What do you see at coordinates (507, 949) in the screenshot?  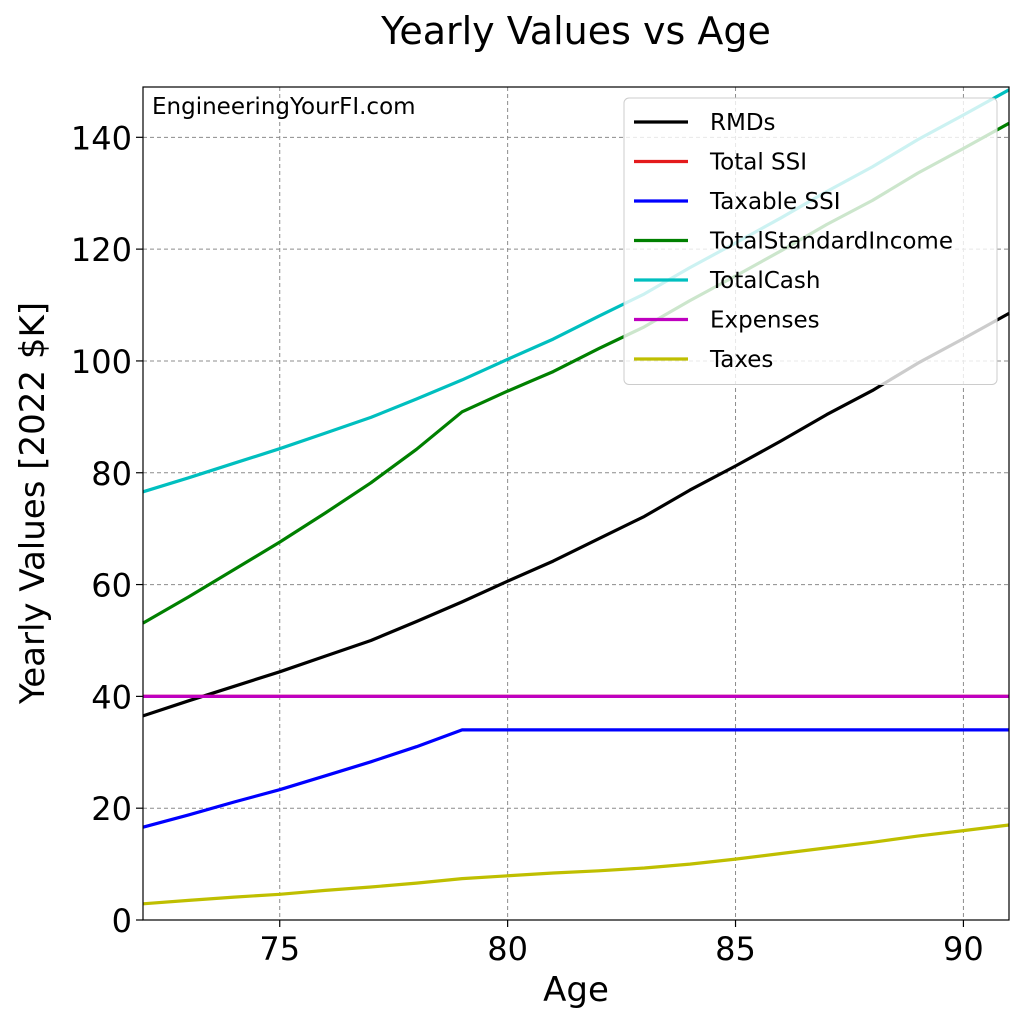 I see `x-tick-label: 80` at bounding box center [507, 949].